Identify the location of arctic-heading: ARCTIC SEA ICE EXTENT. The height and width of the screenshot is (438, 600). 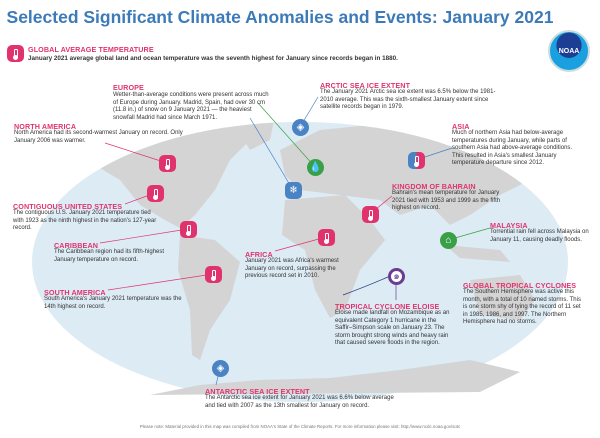
(365, 85).